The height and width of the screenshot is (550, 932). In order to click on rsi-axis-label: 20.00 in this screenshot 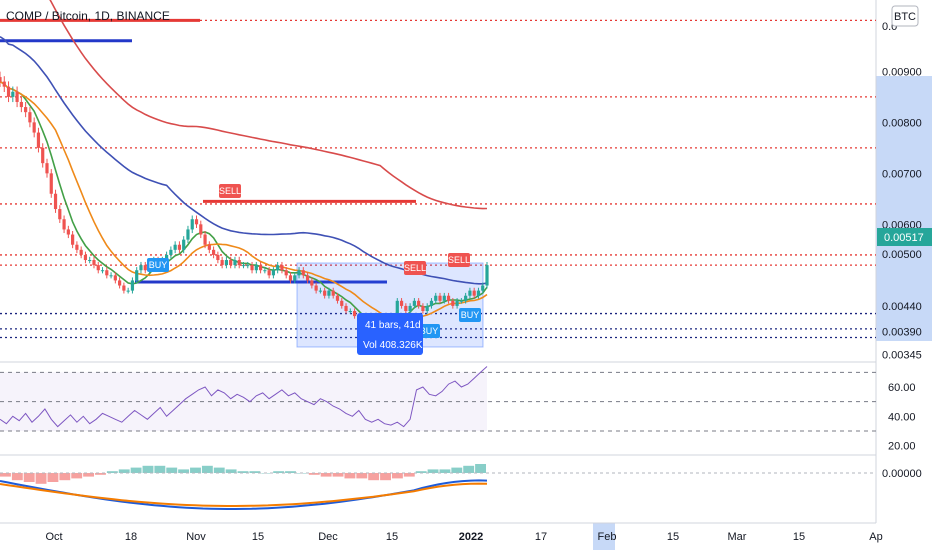, I will do `click(902, 447)`.